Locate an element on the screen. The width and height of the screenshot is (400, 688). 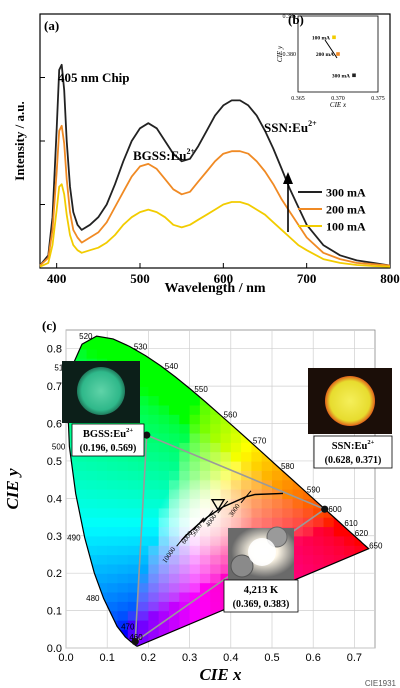
spectrum-legend: 300 mA 200 mA 100 mA is located at coordinates (332, 210).